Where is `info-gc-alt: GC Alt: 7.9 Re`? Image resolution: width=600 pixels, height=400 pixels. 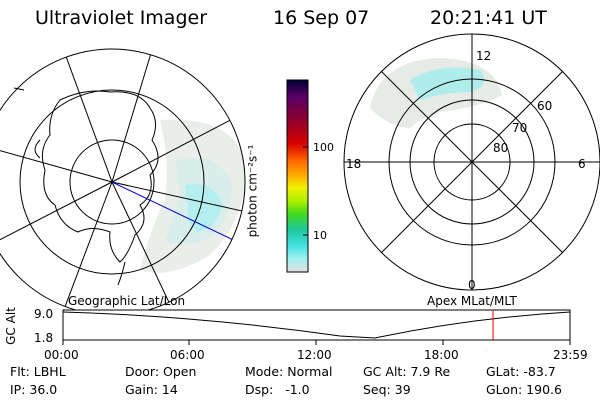
info-gc-alt: GC Alt: 7.9 Re is located at coordinates (407, 371).